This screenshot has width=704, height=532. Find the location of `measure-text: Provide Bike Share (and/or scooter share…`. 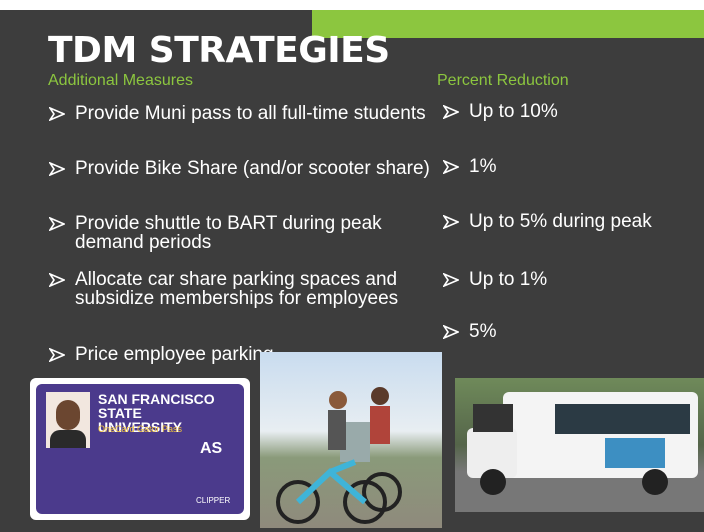

measure-text: Provide Bike Share (and/or scooter share… is located at coordinates (252, 168).